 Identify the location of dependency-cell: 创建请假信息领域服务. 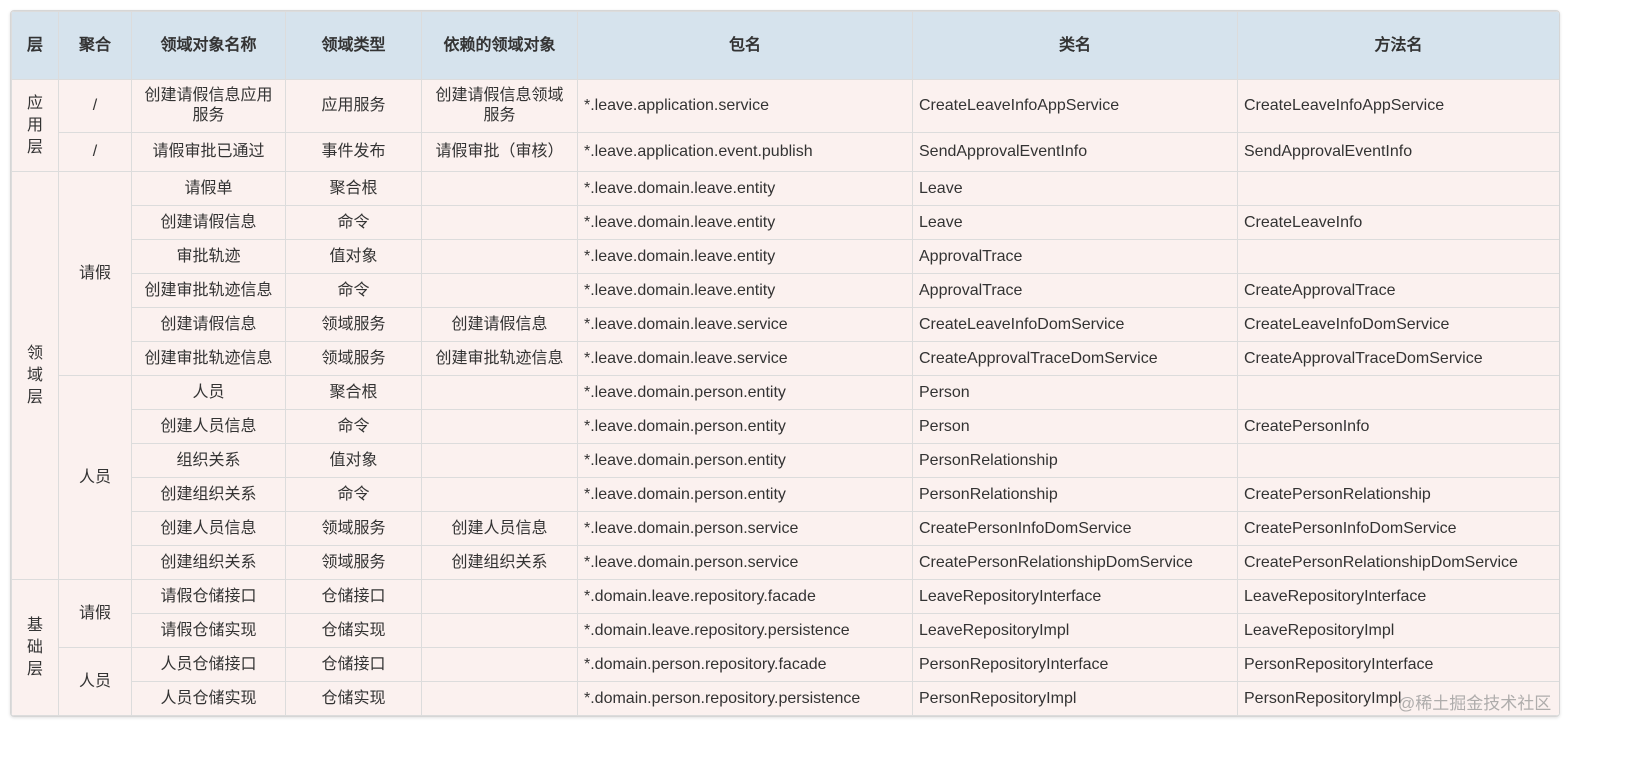
(499, 106).